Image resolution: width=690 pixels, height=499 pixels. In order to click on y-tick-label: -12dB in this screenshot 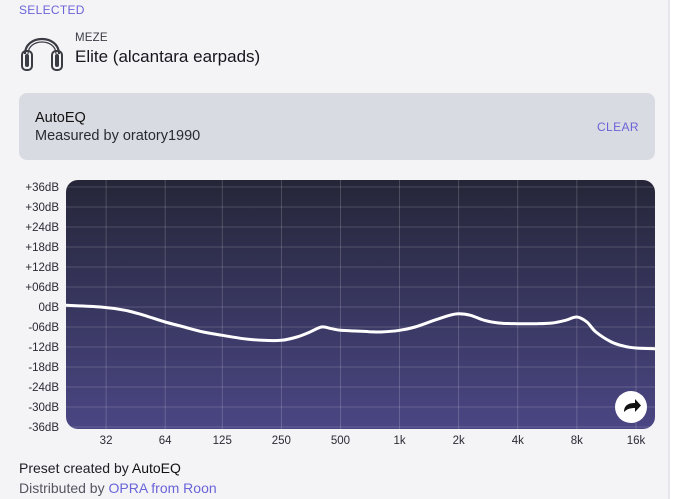, I will do `click(43, 348)`.